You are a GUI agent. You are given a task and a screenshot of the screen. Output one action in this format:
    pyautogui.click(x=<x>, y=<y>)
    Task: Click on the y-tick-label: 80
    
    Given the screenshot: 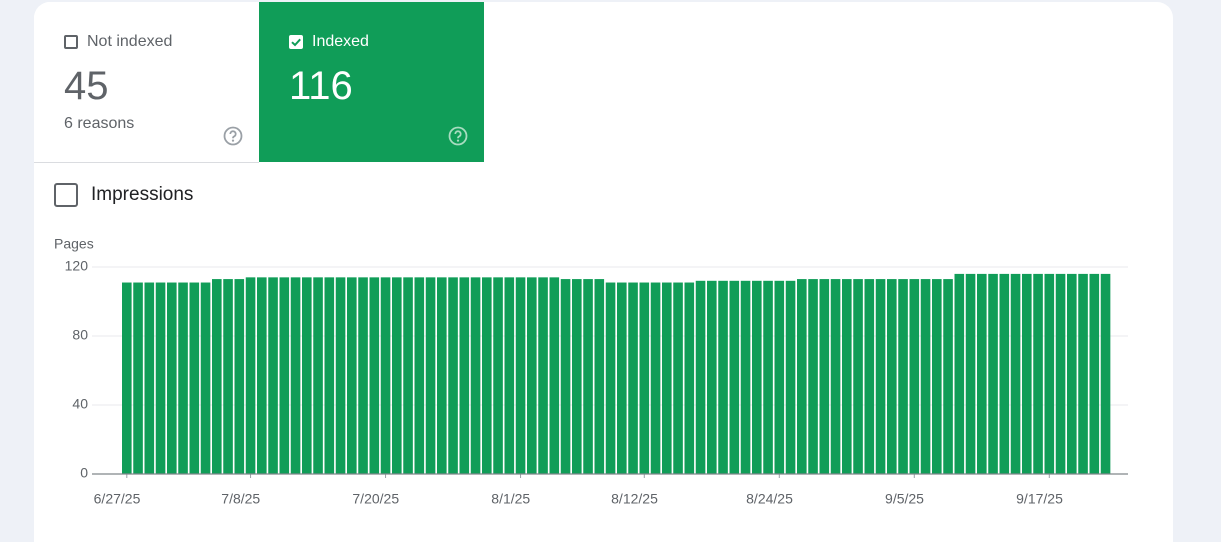 What is the action you would take?
    pyautogui.click(x=80, y=335)
    